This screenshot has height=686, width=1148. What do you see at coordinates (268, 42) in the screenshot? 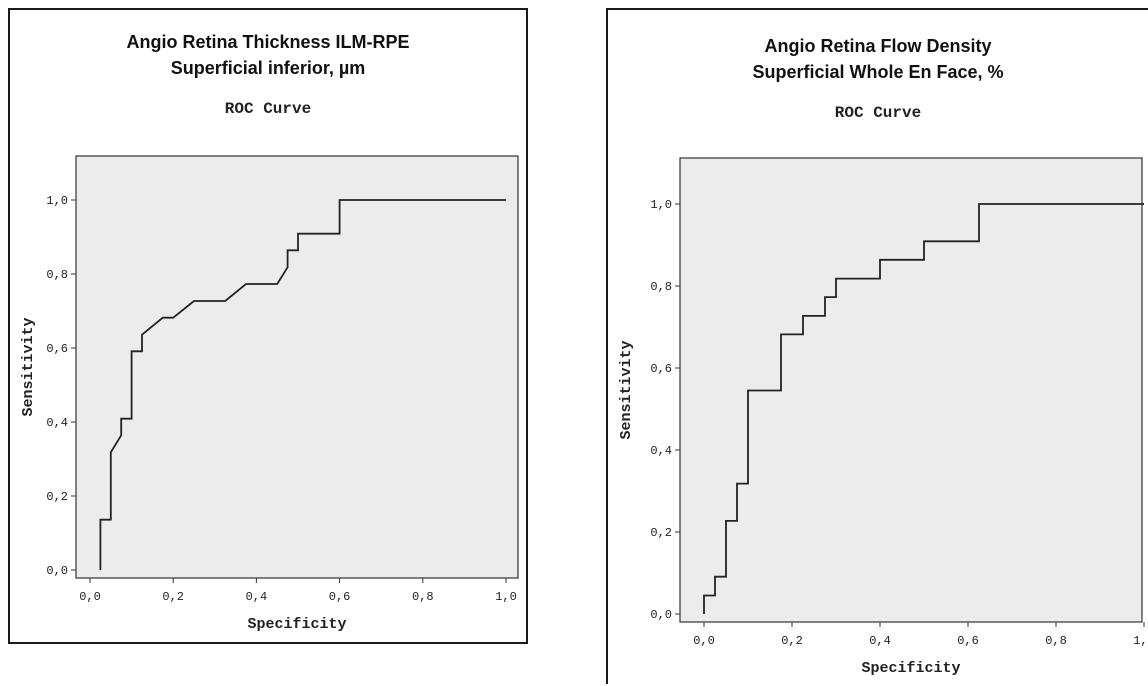
I see `chart-title: Angio Retina Thickness ILM-RPE` at bounding box center [268, 42].